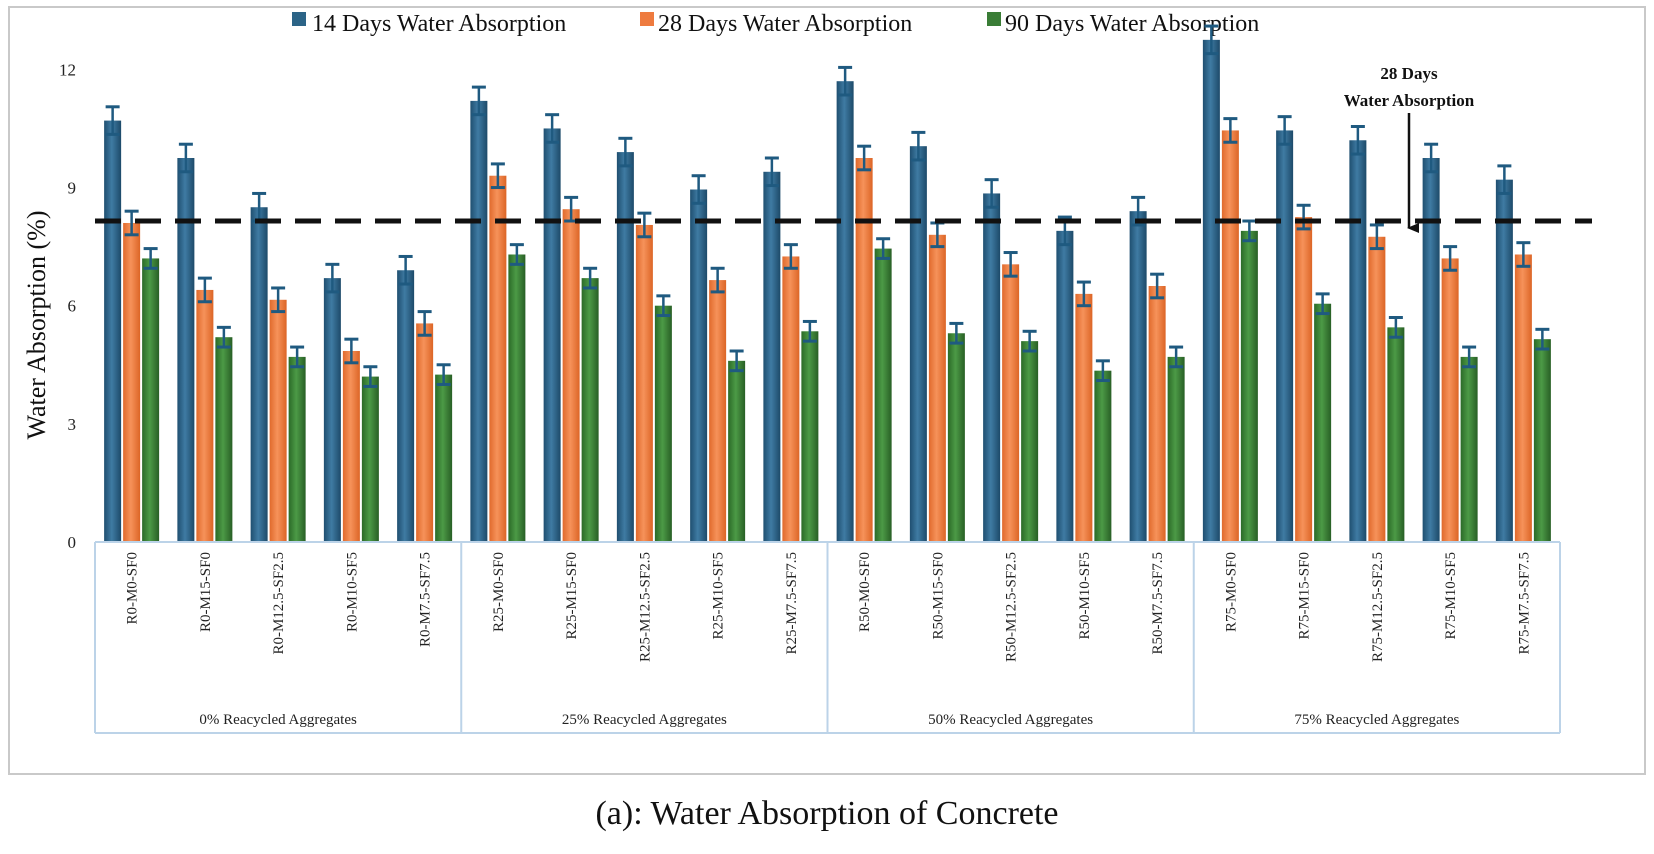  I want to click on bar-28-days-R75-M7.5-SF7.5, so click(1523, 398).